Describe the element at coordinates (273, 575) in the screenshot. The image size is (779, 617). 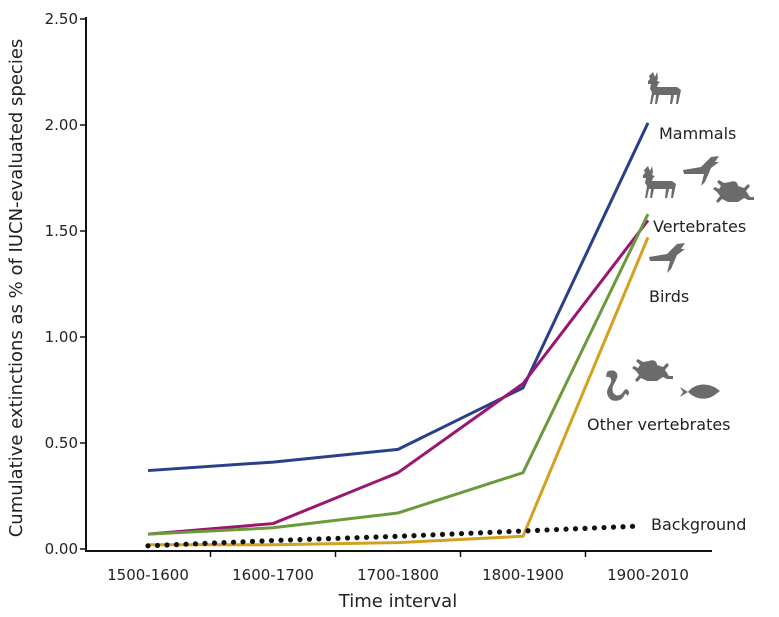
I see `x-tick-label: 1600-1700` at that location.